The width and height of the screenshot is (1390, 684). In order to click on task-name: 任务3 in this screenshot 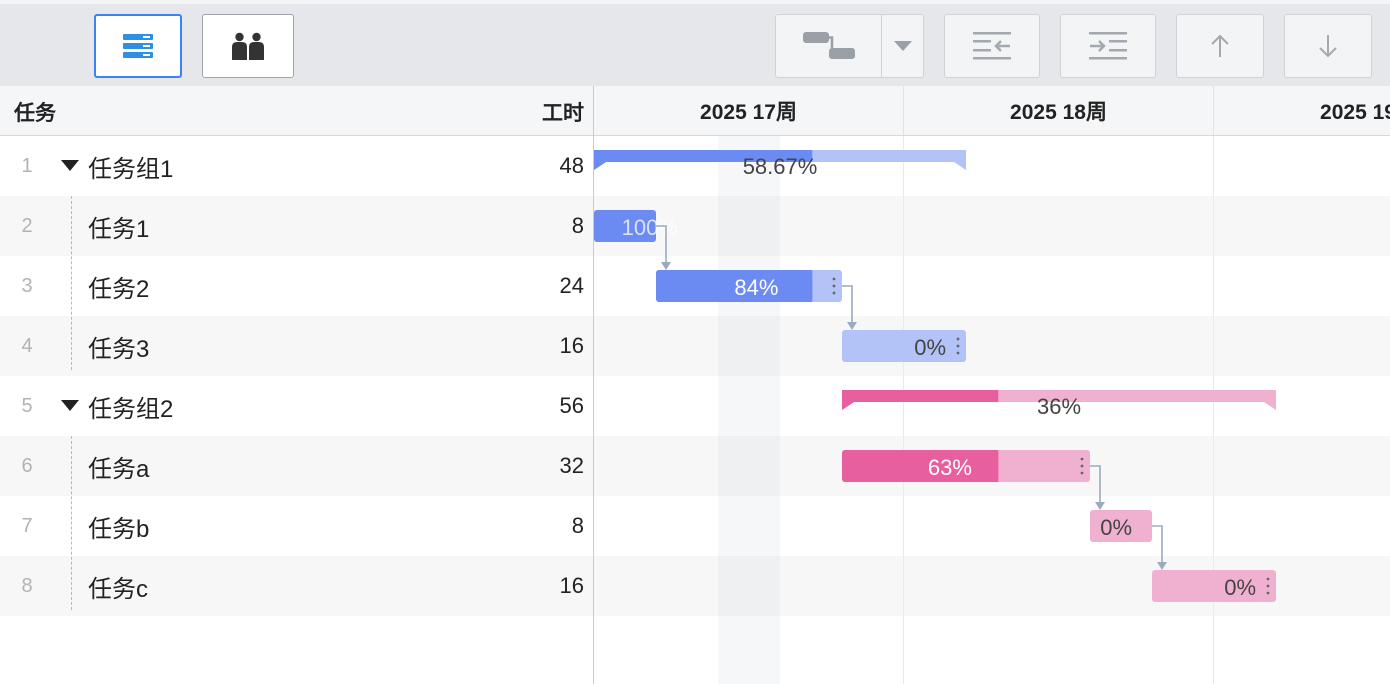, I will do `click(119, 349)`.